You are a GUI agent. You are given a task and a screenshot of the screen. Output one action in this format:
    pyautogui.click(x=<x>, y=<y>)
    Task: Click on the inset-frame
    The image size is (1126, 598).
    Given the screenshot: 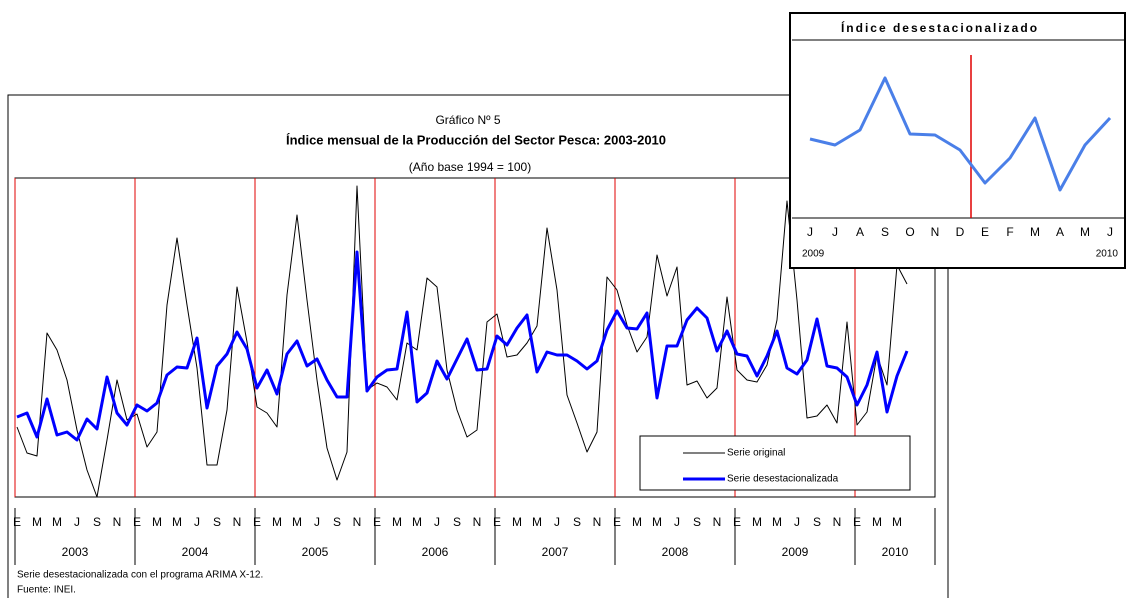 What is the action you would take?
    pyautogui.click(x=957, y=140)
    